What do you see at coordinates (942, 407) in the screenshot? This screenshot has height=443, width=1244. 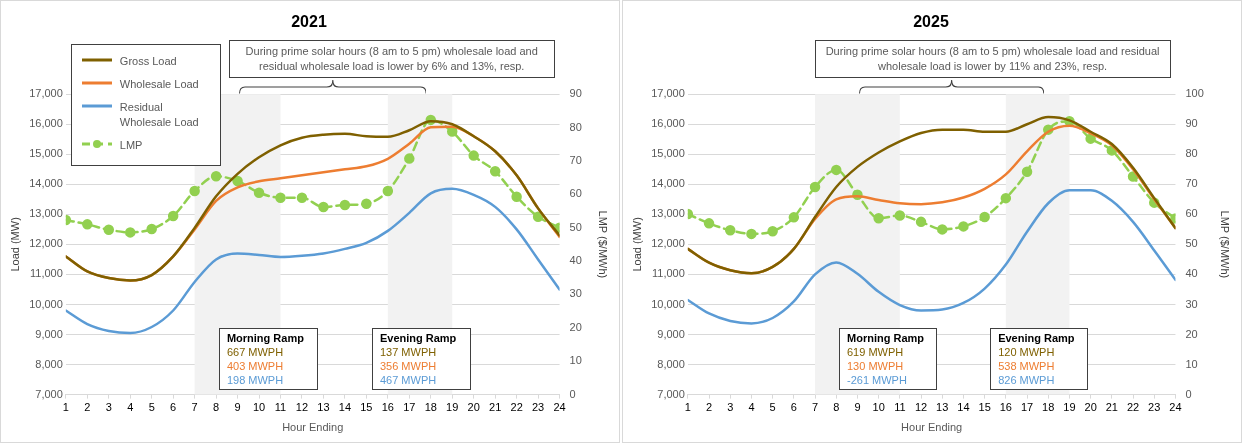 I see `x-tick-label: 13` at bounding box center [942, 407].